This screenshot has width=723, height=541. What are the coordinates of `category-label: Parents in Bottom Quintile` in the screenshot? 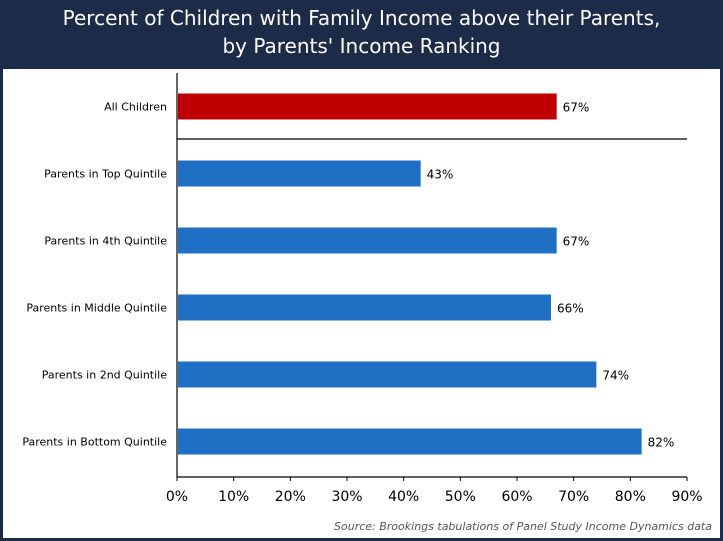 It's located at (94, 442).